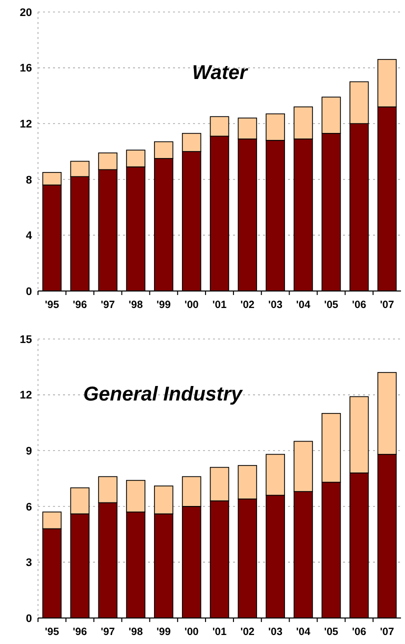  What do you see at coordinates (29, 180) in the screenshot?
I see `y-tick-label: 8` at bounding box center [29, 180].